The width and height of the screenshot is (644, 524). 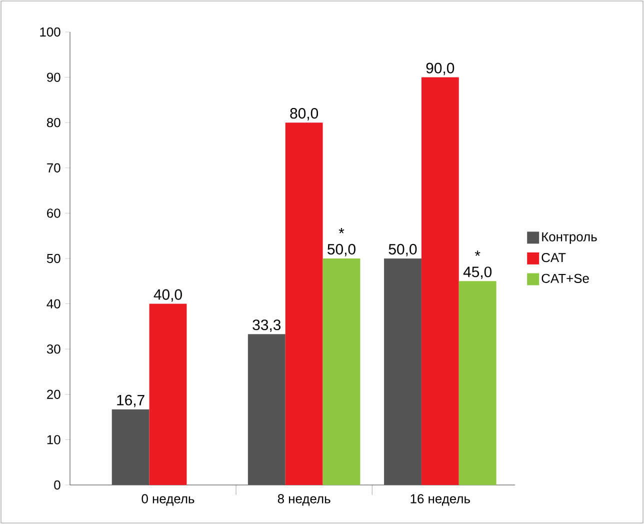 What do you see at coordinates (53, 303) in the screenshot?
I see `y-tick-label: 40` at bounding box center [53, 303].